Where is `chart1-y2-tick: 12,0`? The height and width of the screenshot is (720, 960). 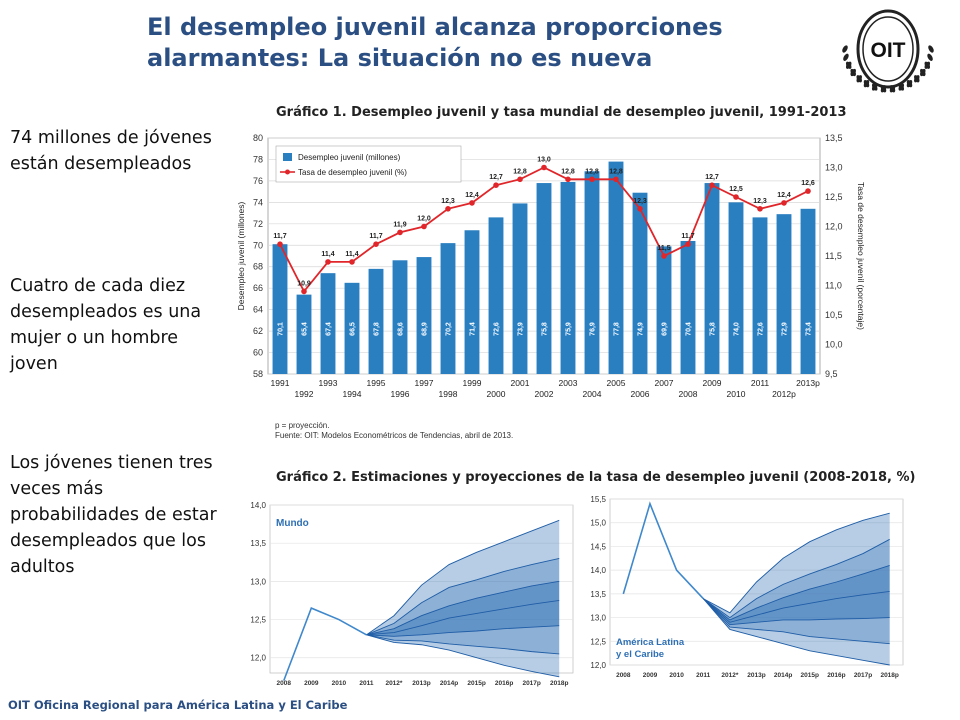 chart1-y2-tick: 12,0 is located at coordinates (834, 227).